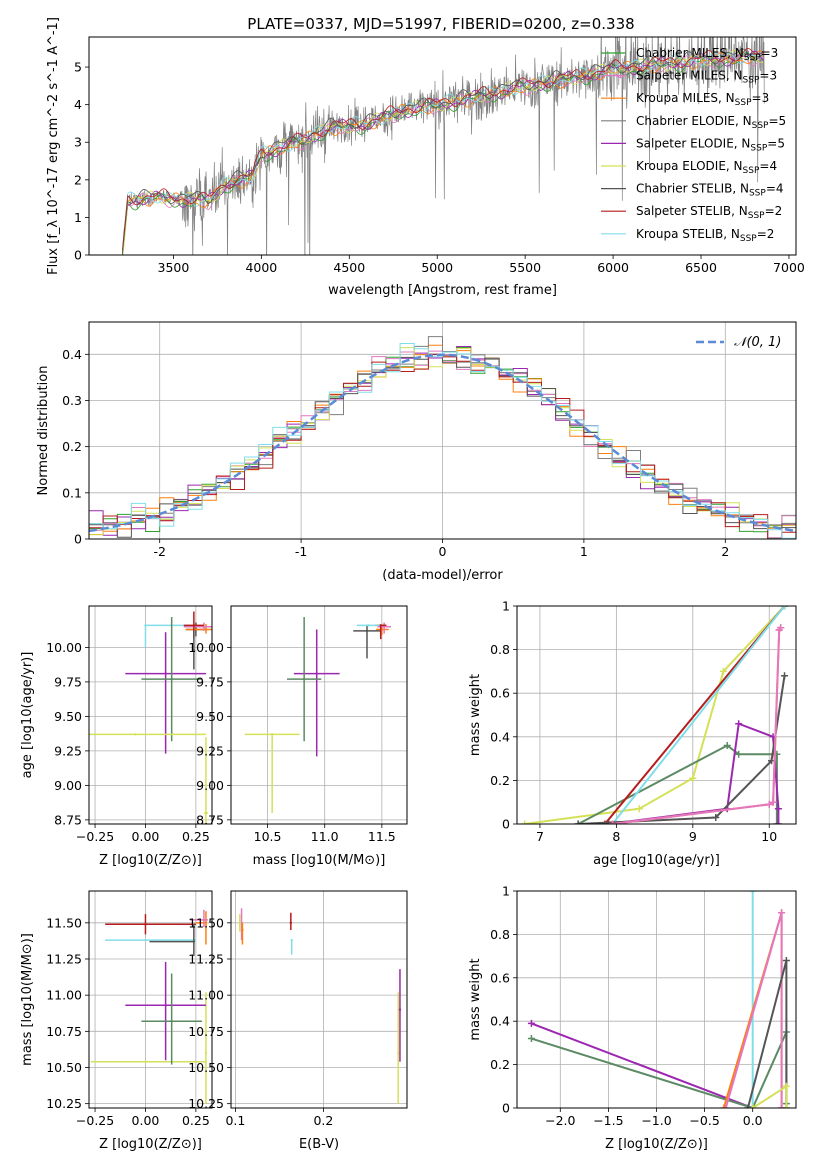 Image resolution: width=819 pixels, height=1170 pixels. I want to click on y-tick-label: 11.50, so click(206, 922).